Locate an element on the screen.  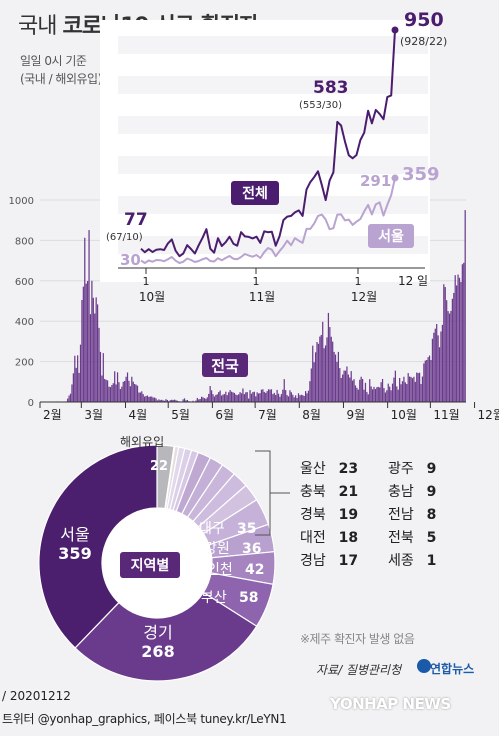
bar-x-tick: 7월 is located at coordinates (267, 415).